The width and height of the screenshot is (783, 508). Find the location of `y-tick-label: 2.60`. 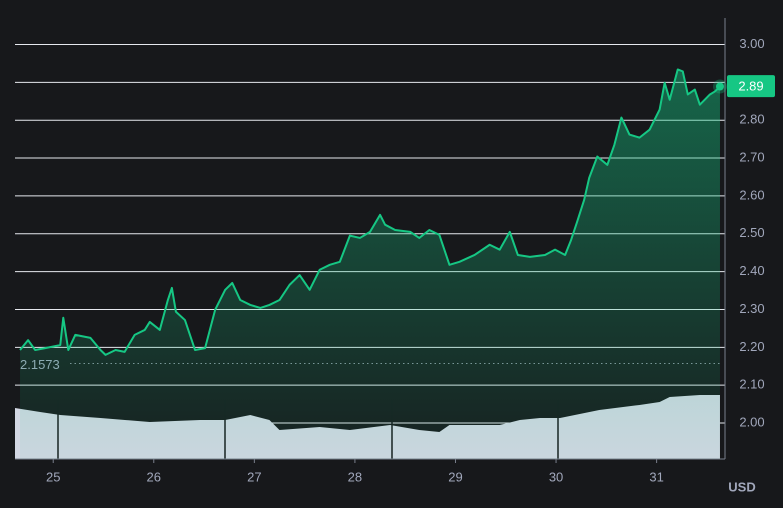

y-tick-label: 2.60 is located at coordinates (751, 194).